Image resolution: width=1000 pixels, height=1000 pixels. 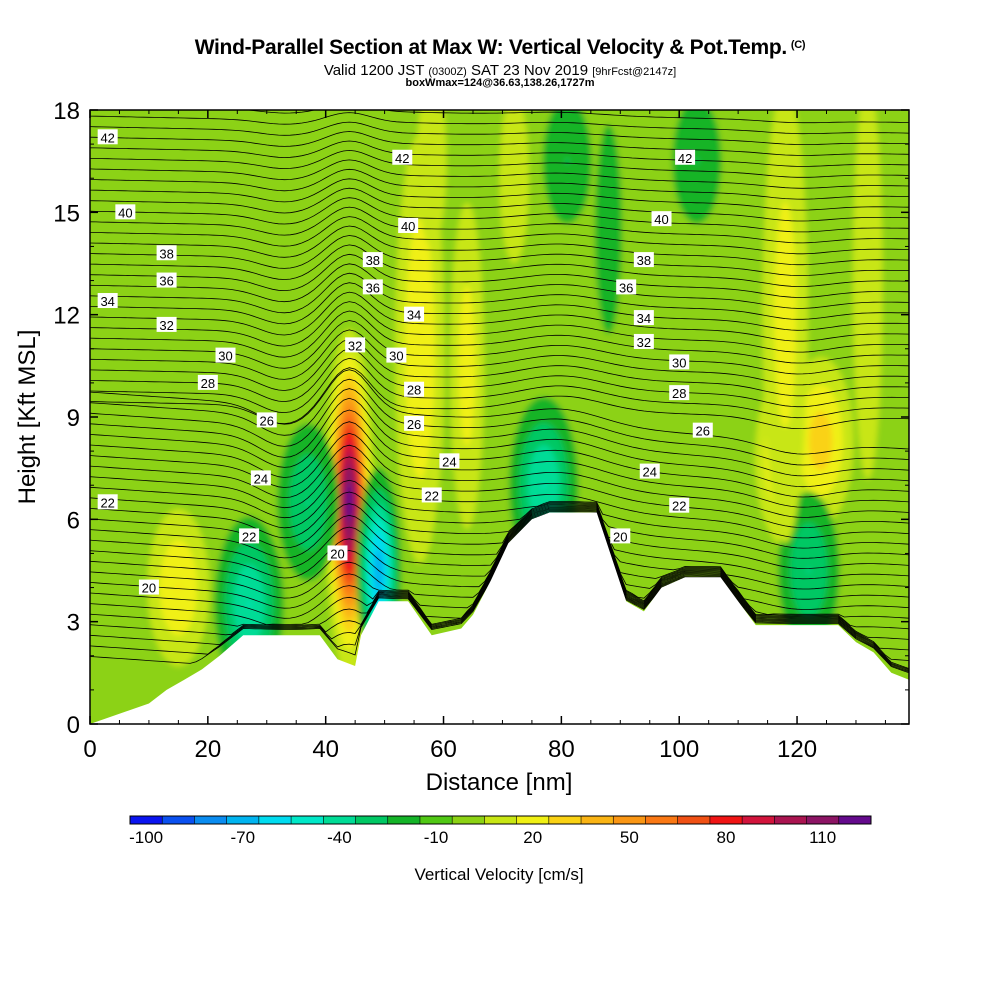 What do you see at coordinates (443, 749) in the screenshot?
I see `x-tick-label: 60` at bounding box center [443, 749].